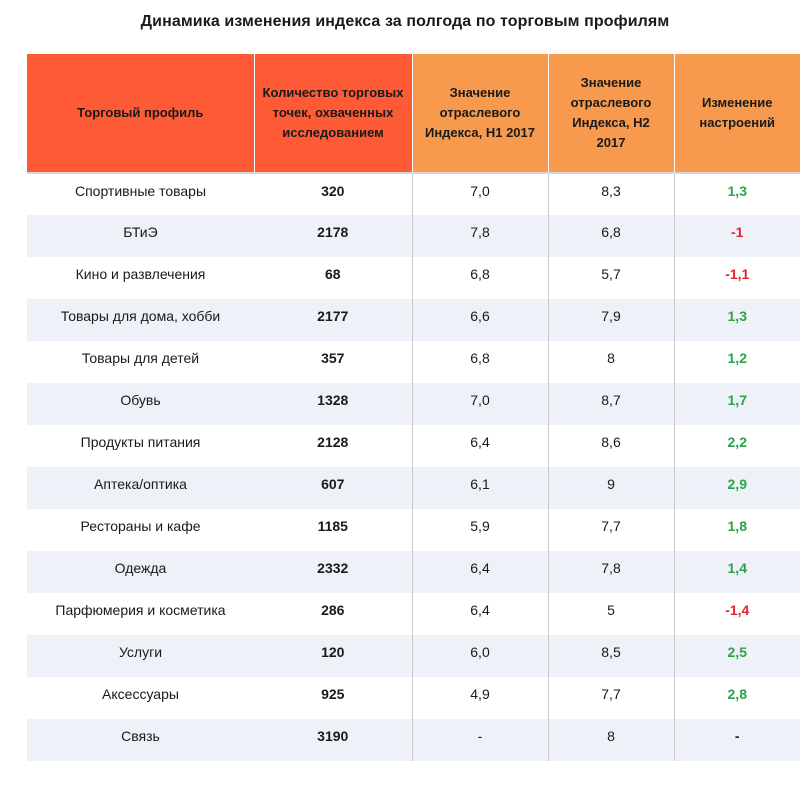 This screenshot has height=792, width=810. What do you see at coordinates (610, 572) in the screenshot?
I see `cell-index-h2: 7,8` at bounding box center [610, 572].